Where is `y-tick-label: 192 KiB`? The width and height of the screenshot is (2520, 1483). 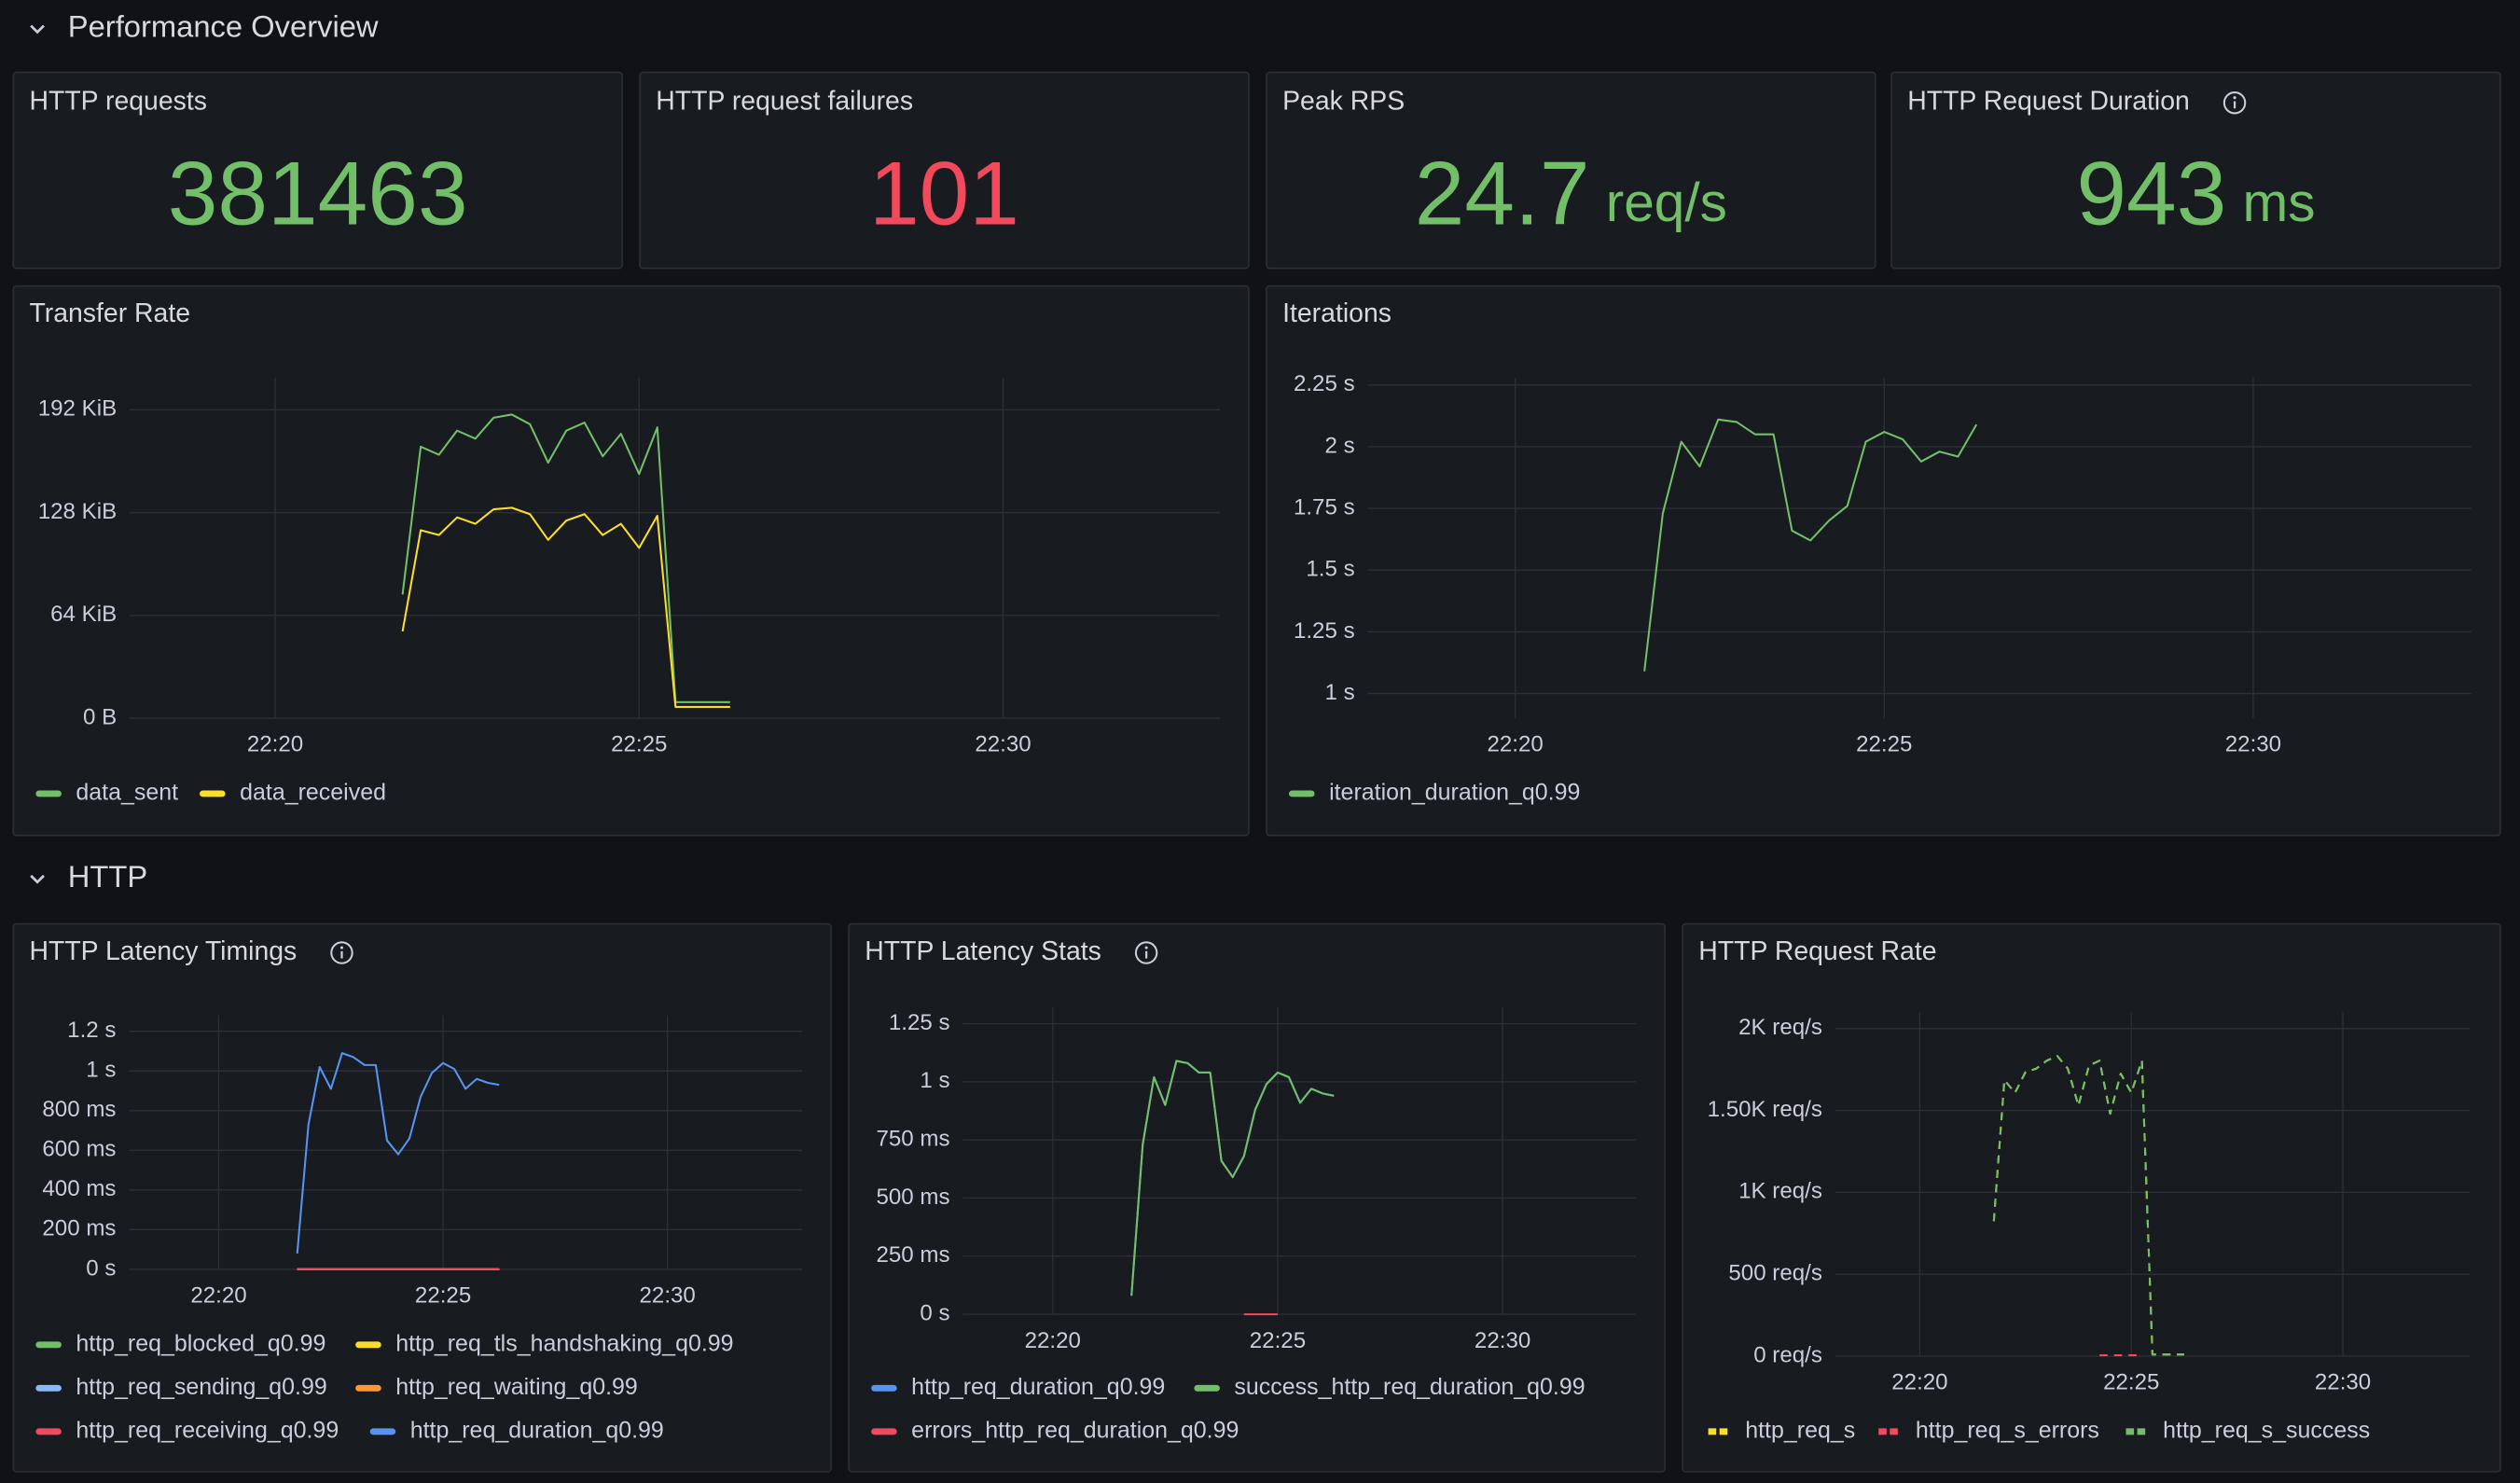 y-tick-label: 192 KiB is located at coordinates (77, 409).